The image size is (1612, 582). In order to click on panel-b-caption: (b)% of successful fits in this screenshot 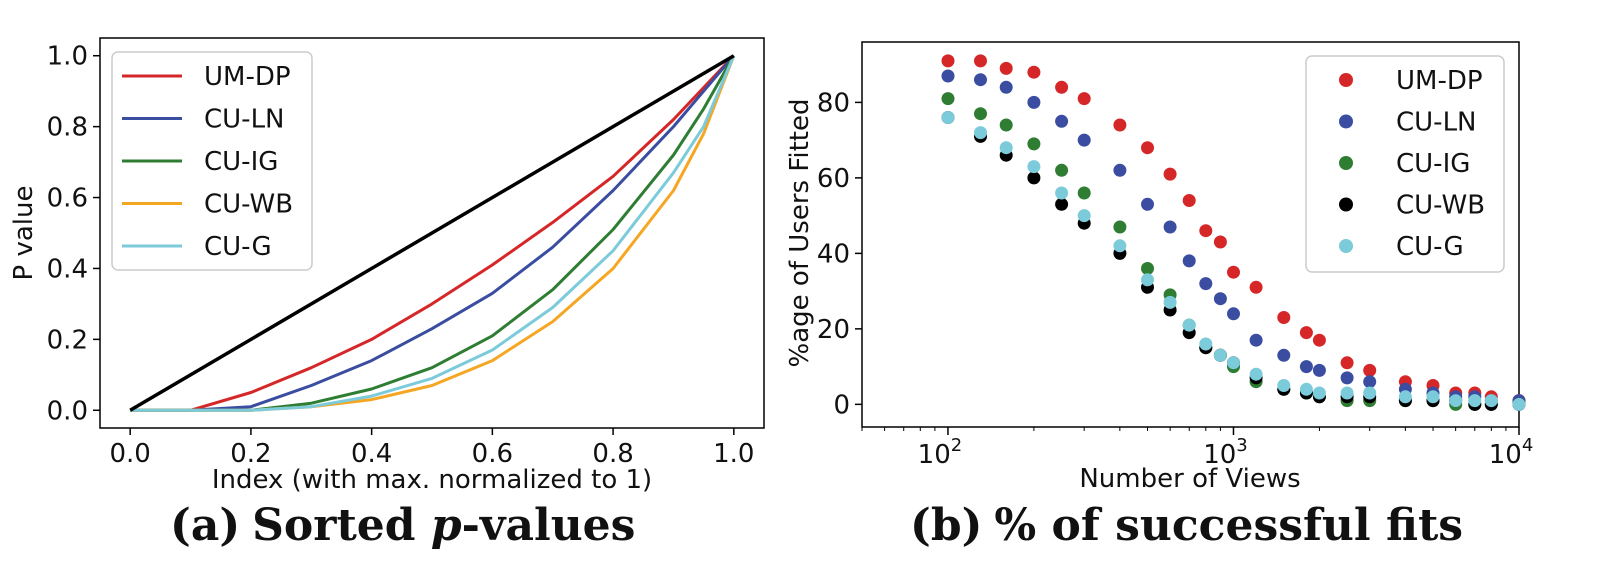, I will do `click(1186, 525)`.